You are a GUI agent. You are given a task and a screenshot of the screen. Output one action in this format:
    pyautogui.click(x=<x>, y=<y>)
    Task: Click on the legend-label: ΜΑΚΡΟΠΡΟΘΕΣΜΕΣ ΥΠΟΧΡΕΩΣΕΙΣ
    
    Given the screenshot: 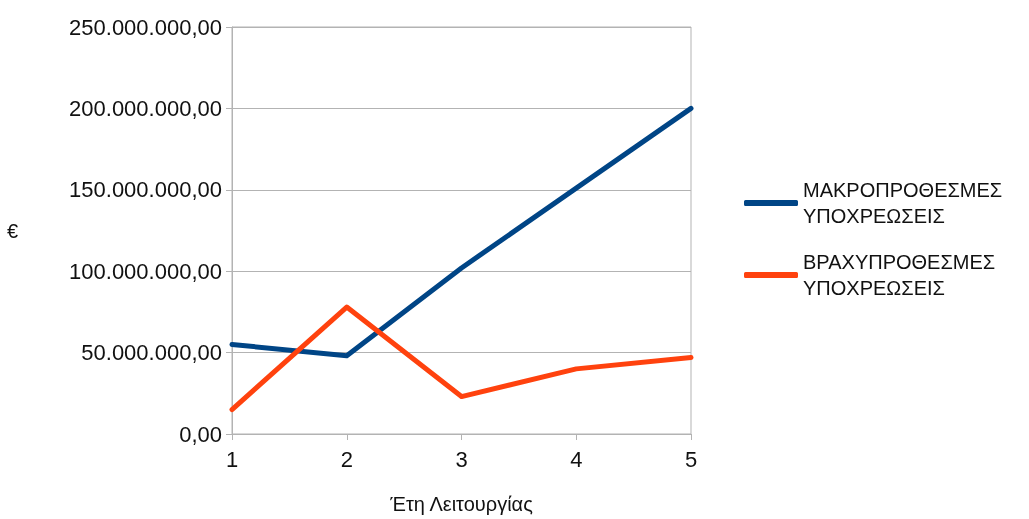 What is the action you would take?
    pyautogui.click(x=903, y=203)
    